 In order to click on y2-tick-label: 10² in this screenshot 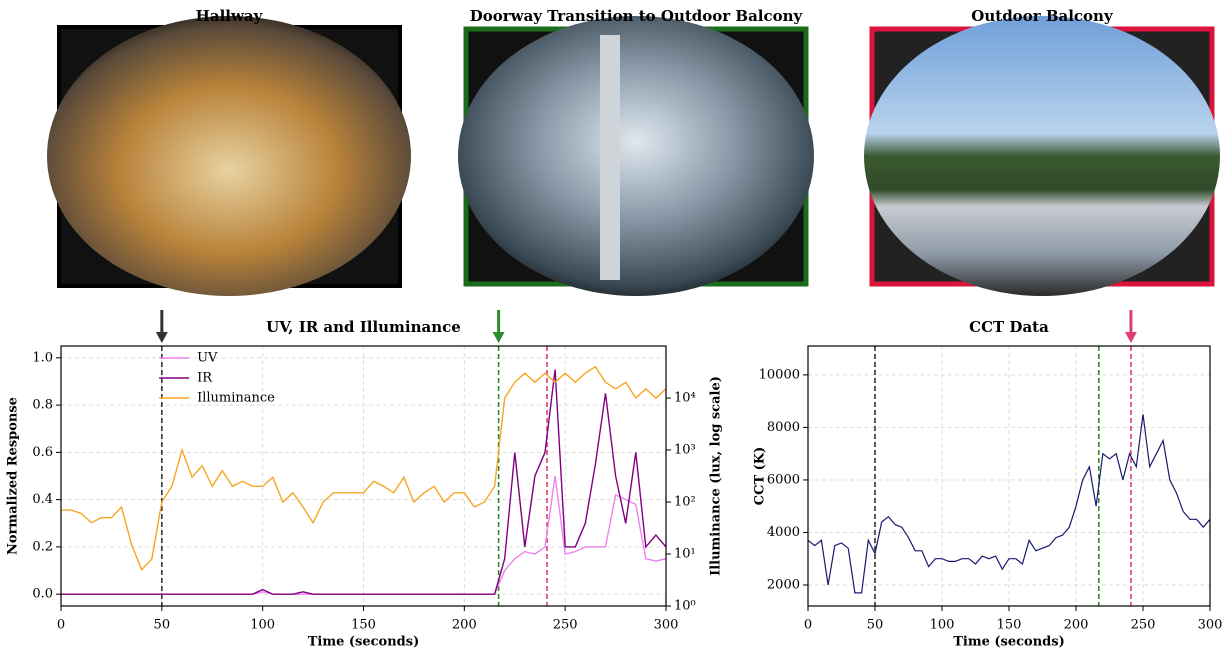, I will do `click(685, 502)`.